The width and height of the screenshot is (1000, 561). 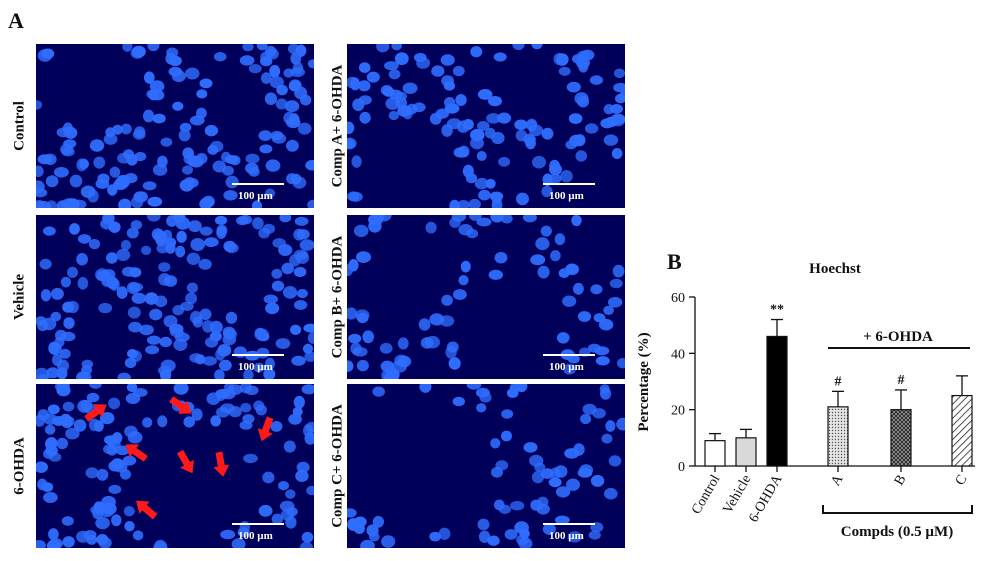 What do you see at coordinates (19, 466) in the screenshot?
I see `micrograph-label-6ohda: 6-OHDA` at bounding box center [19, 466].